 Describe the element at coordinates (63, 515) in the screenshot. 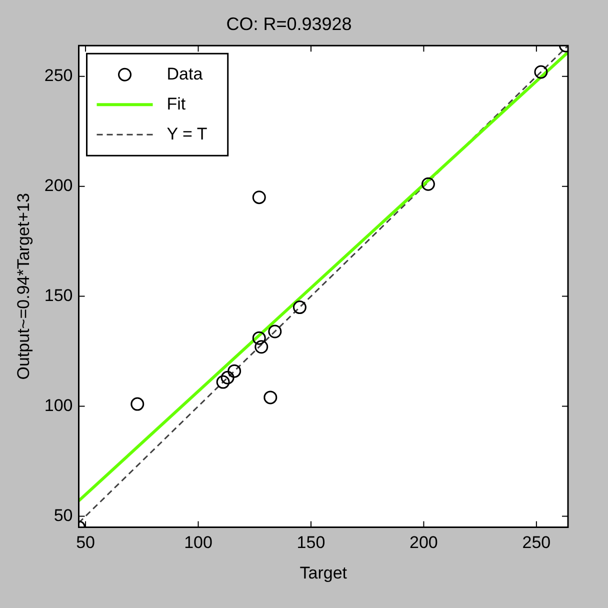

I see `y-tick-label: 50` at that location.